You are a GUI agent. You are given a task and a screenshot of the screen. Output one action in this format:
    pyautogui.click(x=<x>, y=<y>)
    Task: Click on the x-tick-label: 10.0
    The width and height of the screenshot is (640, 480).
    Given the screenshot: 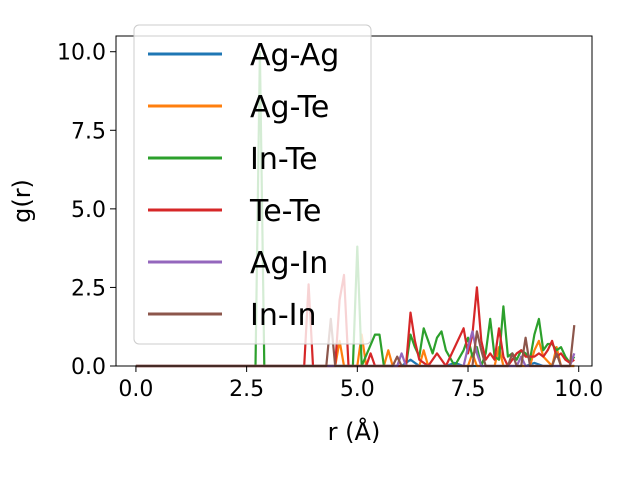 What is the action you would take?
    pyautogui.click(x=578, y=389)
    